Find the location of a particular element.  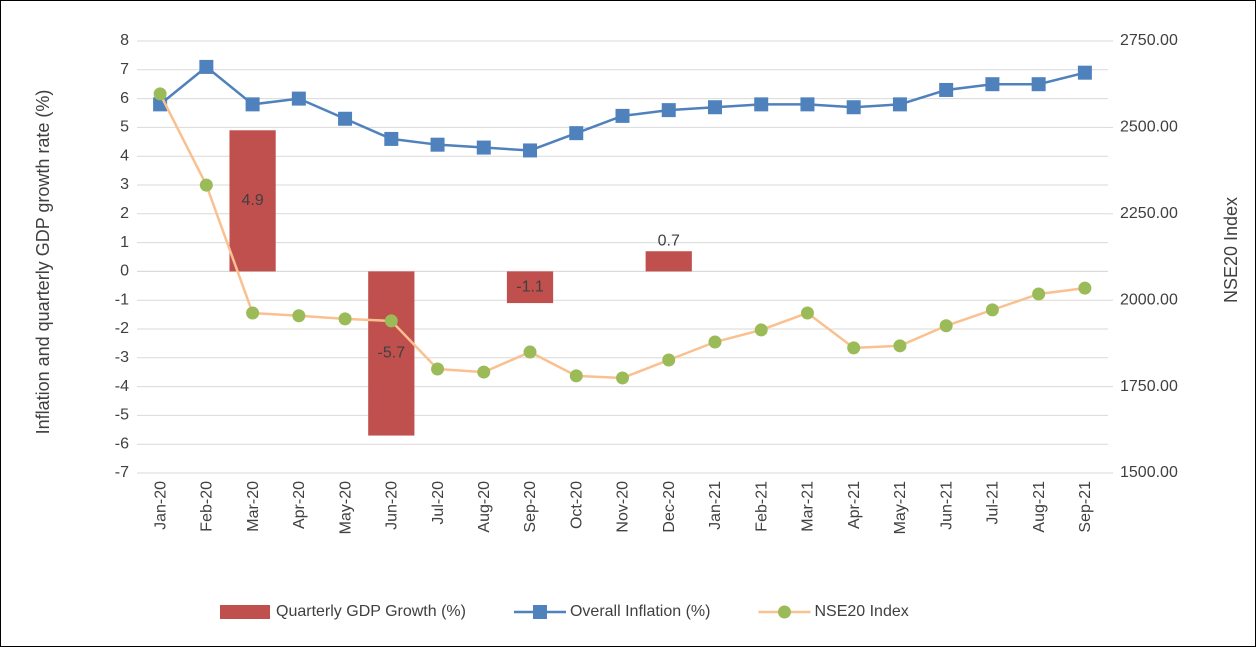

legend-swatch is located at coordinates (245, 612).